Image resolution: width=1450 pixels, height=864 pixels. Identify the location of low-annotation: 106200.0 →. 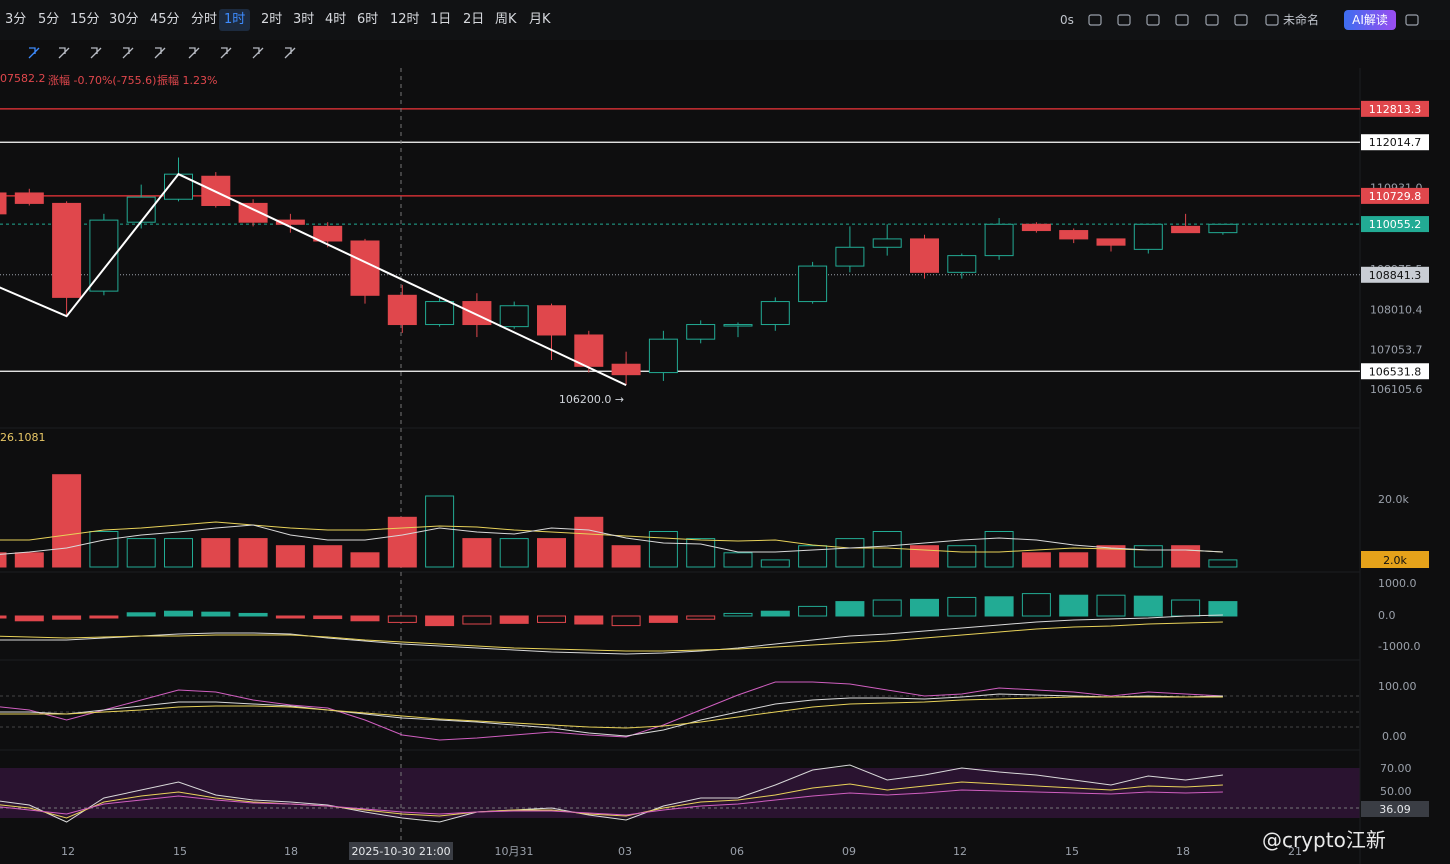
(591, 399).